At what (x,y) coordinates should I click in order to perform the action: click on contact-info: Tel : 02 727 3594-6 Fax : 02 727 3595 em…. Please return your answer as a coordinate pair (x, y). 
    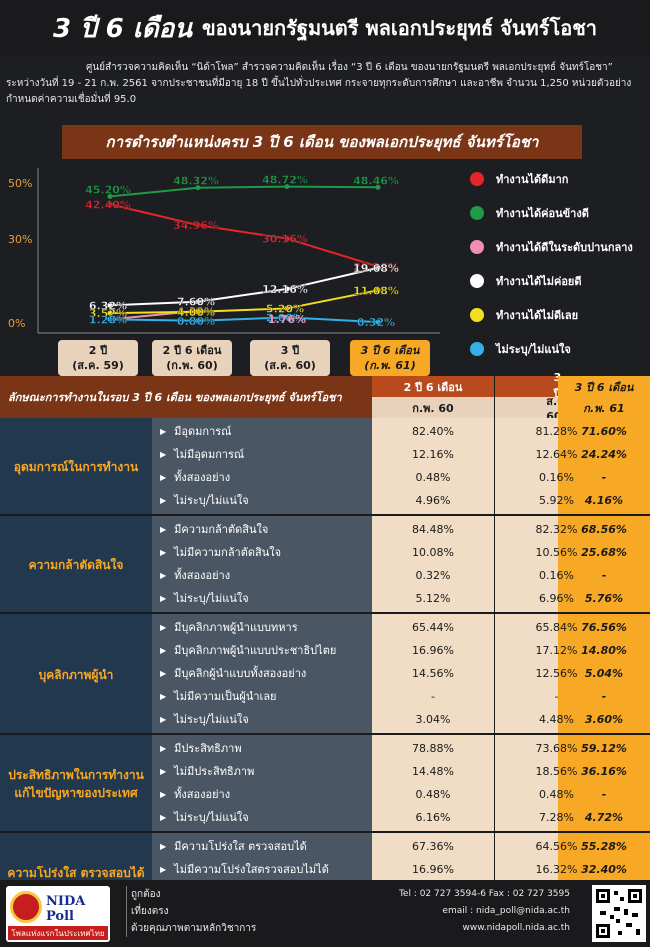
    Looking at the image, I should click on (465, 911).